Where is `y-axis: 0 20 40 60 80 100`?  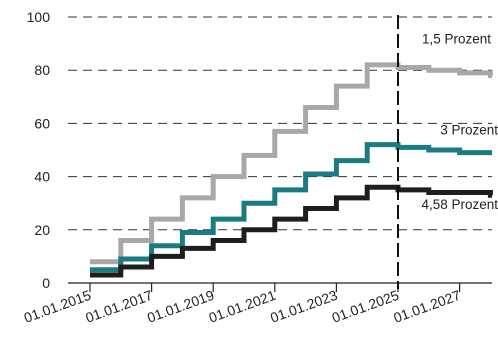 y-axis: 0 20 40 60 80 100 is located at coordinates (39, 150).